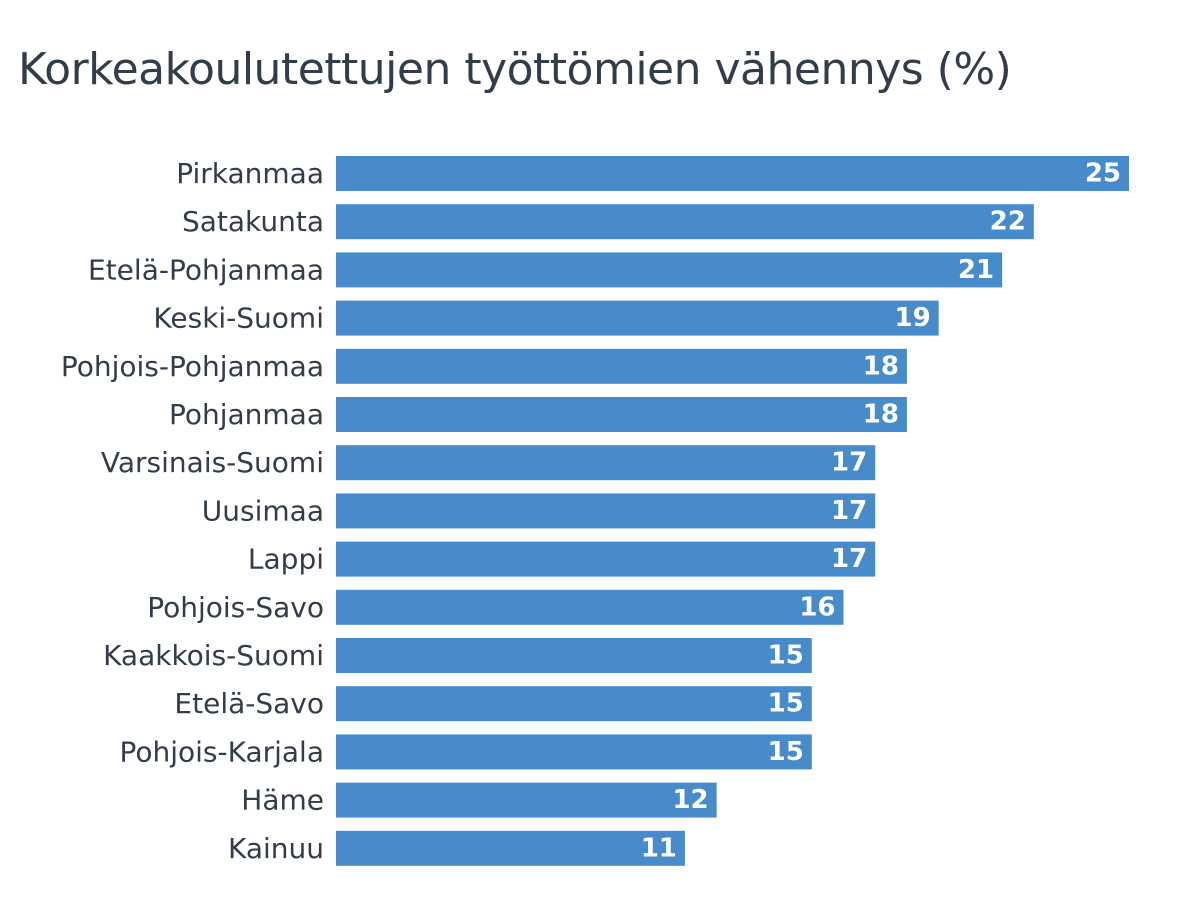  What do you see at coordinates (1103, 174) in the screenshot?
I see `value-label: 25` at bounding box center [1103, 174].